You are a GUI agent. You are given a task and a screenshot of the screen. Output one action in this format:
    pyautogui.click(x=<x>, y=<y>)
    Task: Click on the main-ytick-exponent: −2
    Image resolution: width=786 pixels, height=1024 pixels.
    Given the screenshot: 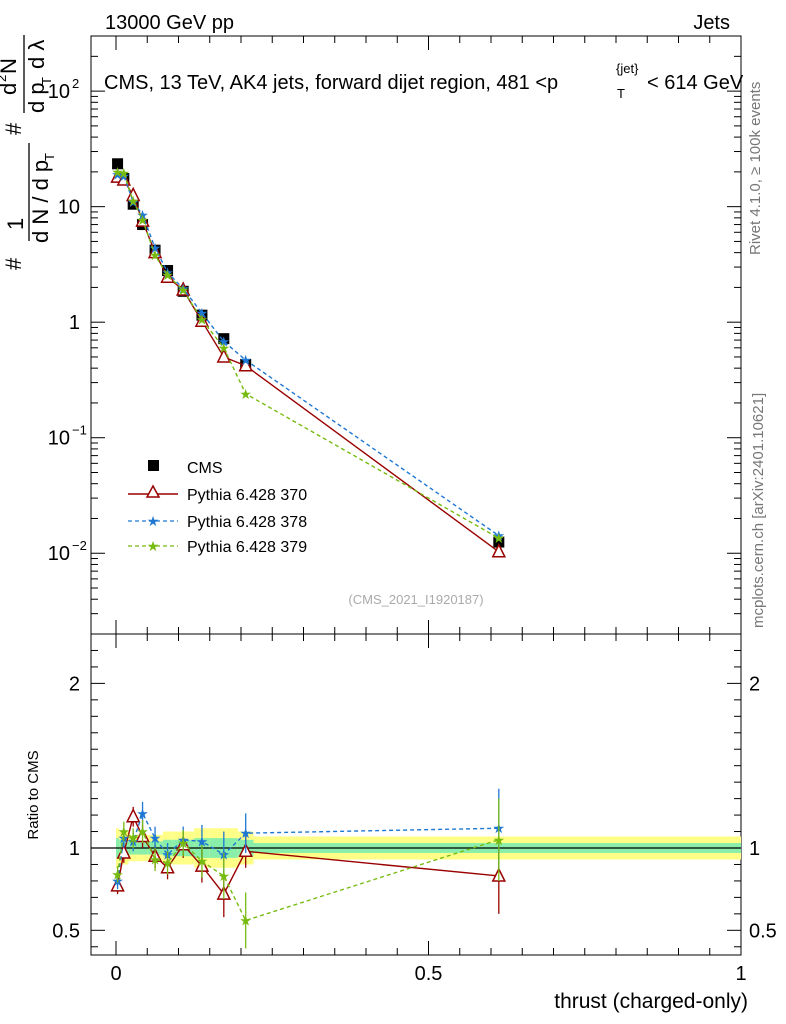 What is the action you would take?
    pyautogui.click(x=79, y=545)
    